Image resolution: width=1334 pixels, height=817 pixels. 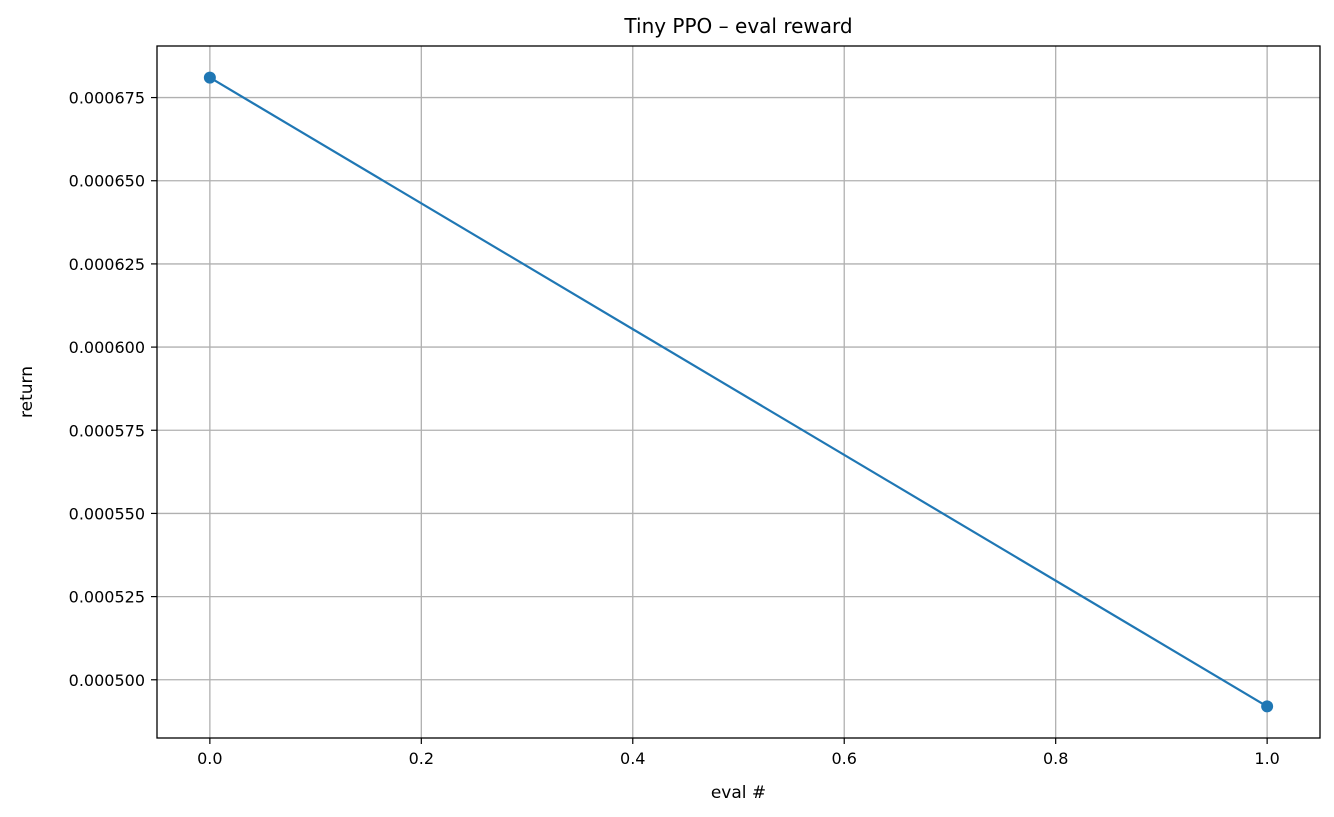 What do you see at coordinates (1055, 758) in the screenshot?
I see `x-tick-label: 0.8` at bounding box center [1055, 758].